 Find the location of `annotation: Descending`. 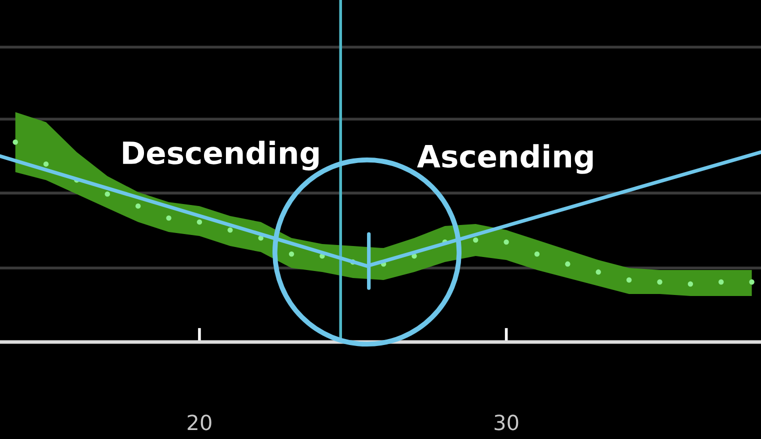

annotation: Descending is located at coordinates (221, 155).